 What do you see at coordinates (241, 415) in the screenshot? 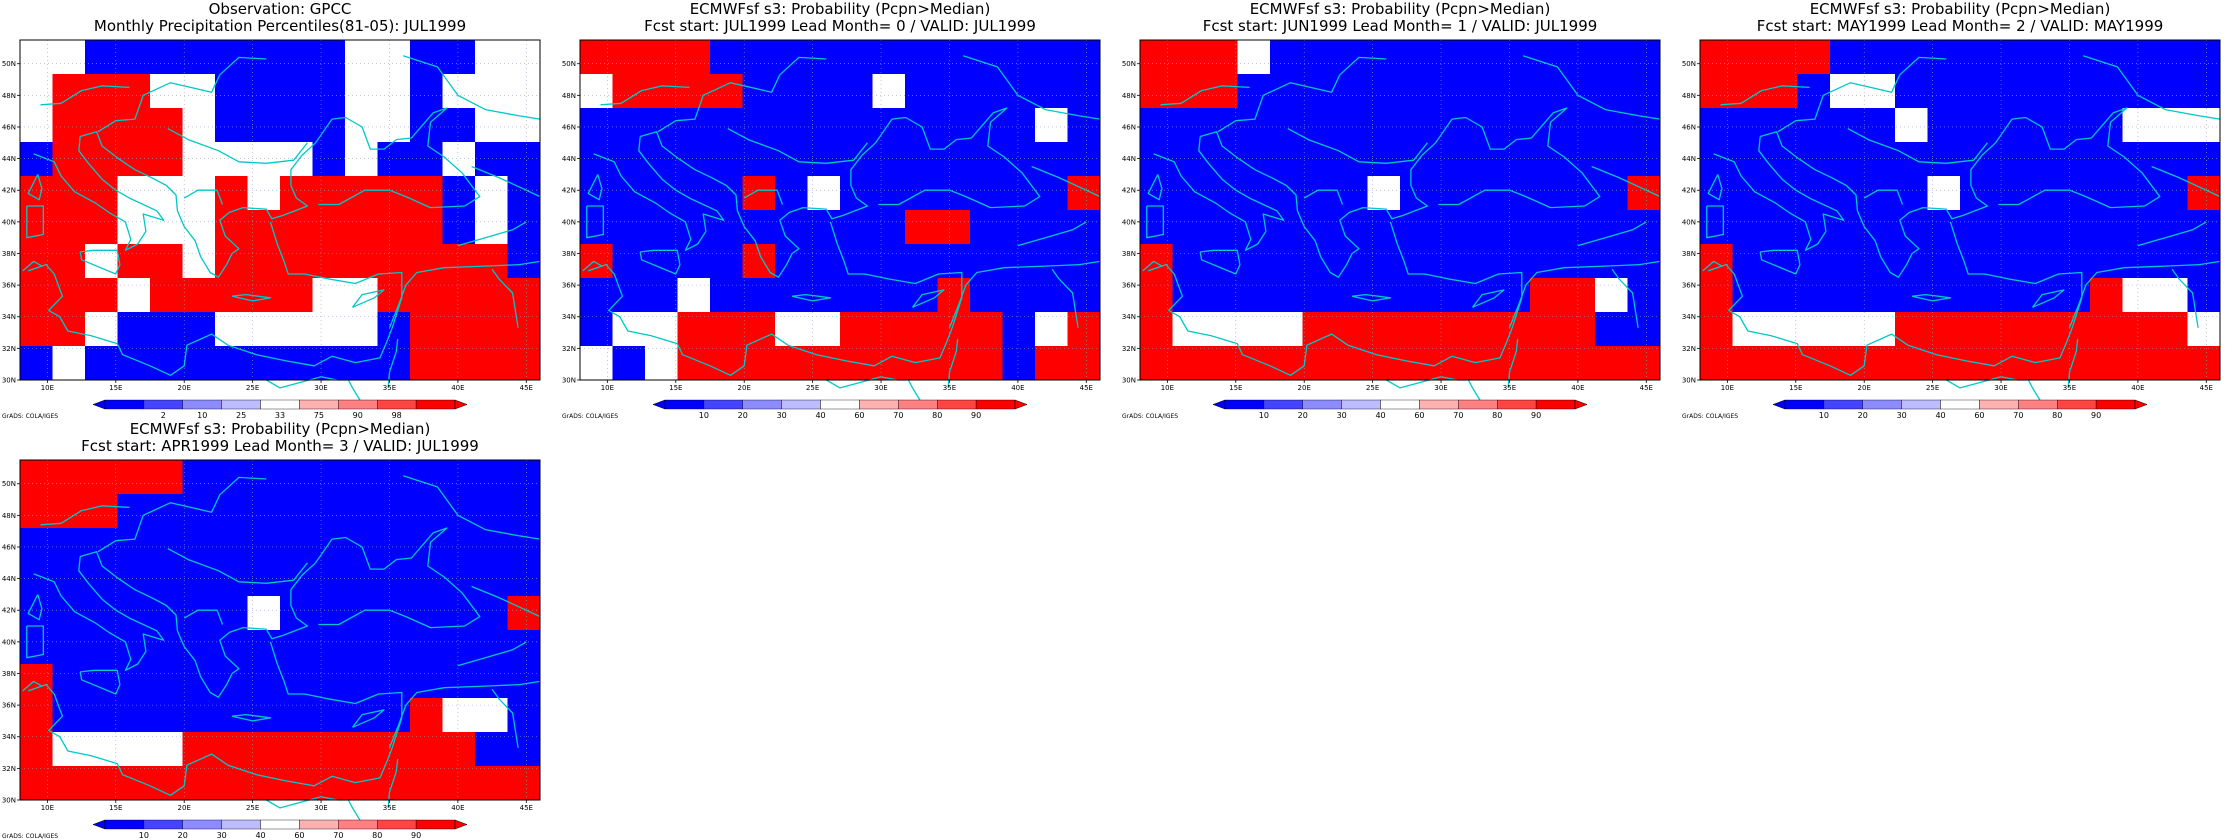
I see `colorbar-label: 25` at bounding box center [241, 415].